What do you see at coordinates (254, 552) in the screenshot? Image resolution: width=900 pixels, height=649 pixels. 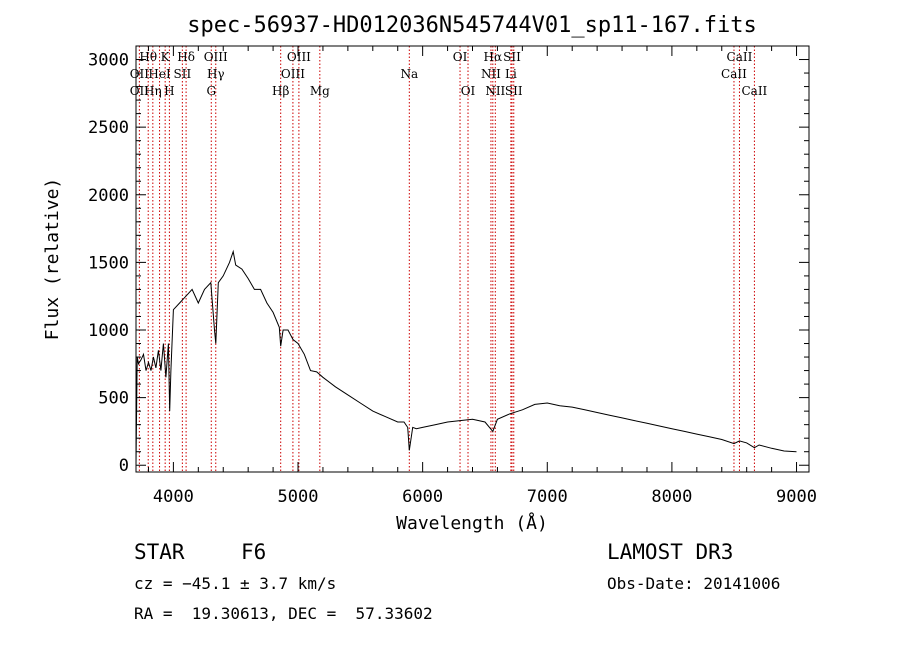 I see `subclass-label: F6` at bounding box center [254, 552].